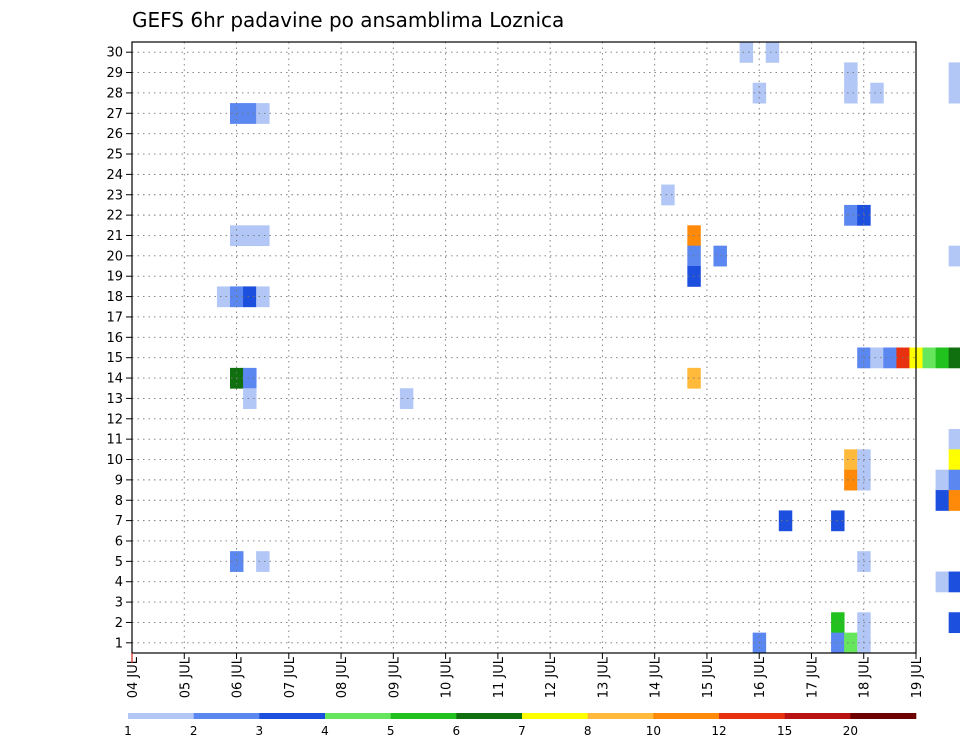 This screenshot has width=960, height=742. What do you see at coordinates (114, 317) in the screenshot?
I see `y-tick-label: 17` at bounding box center [114, 317].